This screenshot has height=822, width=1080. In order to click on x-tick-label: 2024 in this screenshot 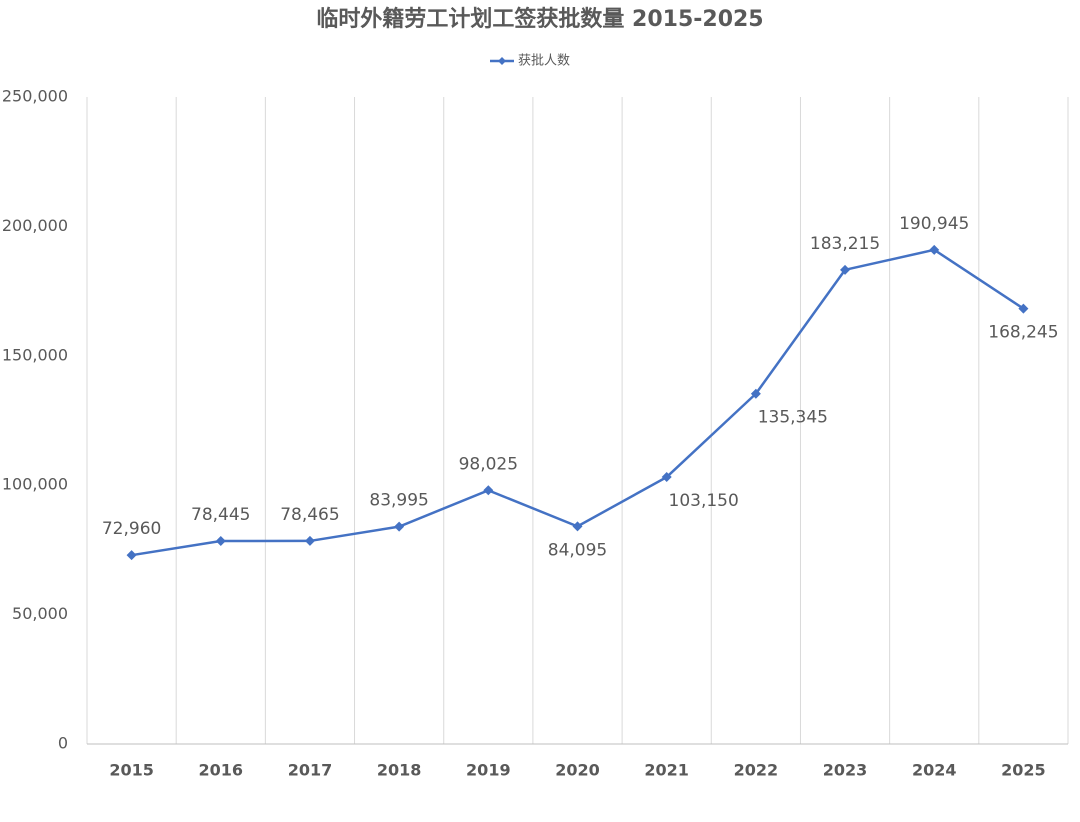, I will do `click(934, 770)`.